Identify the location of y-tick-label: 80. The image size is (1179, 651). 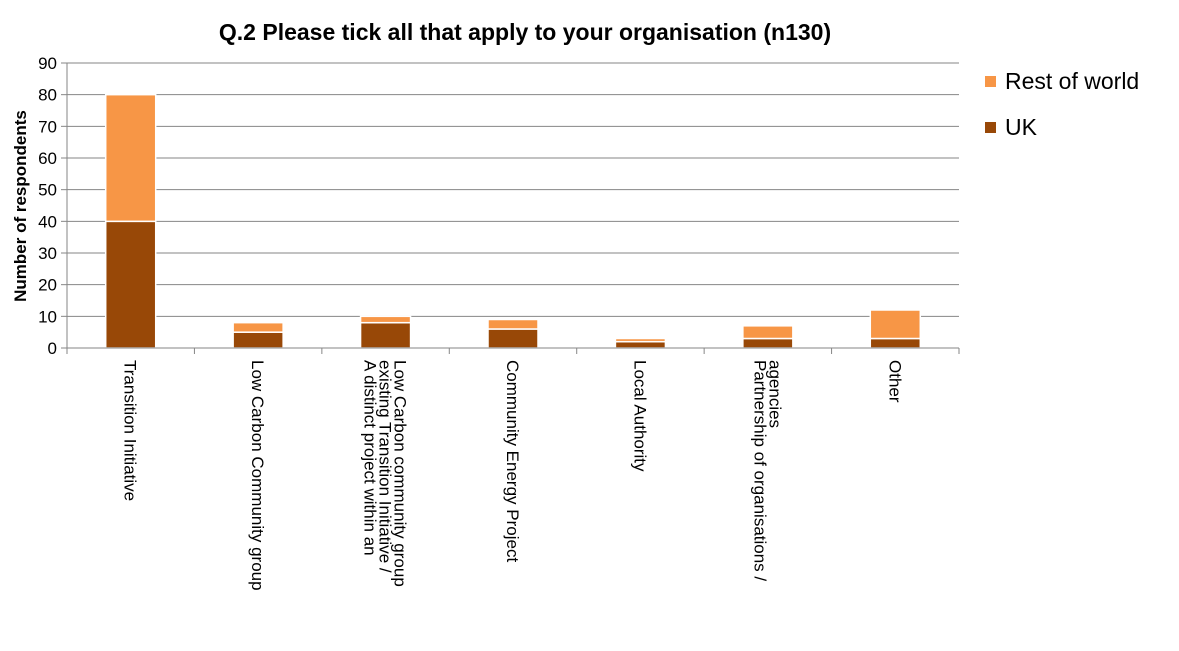
(47, 95).